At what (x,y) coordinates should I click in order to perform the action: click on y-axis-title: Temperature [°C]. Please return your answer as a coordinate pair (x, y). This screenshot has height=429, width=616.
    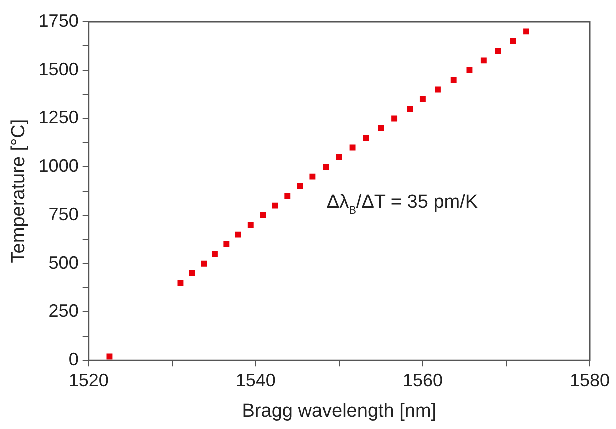
    Looking at the image, I should click on (19, 191).